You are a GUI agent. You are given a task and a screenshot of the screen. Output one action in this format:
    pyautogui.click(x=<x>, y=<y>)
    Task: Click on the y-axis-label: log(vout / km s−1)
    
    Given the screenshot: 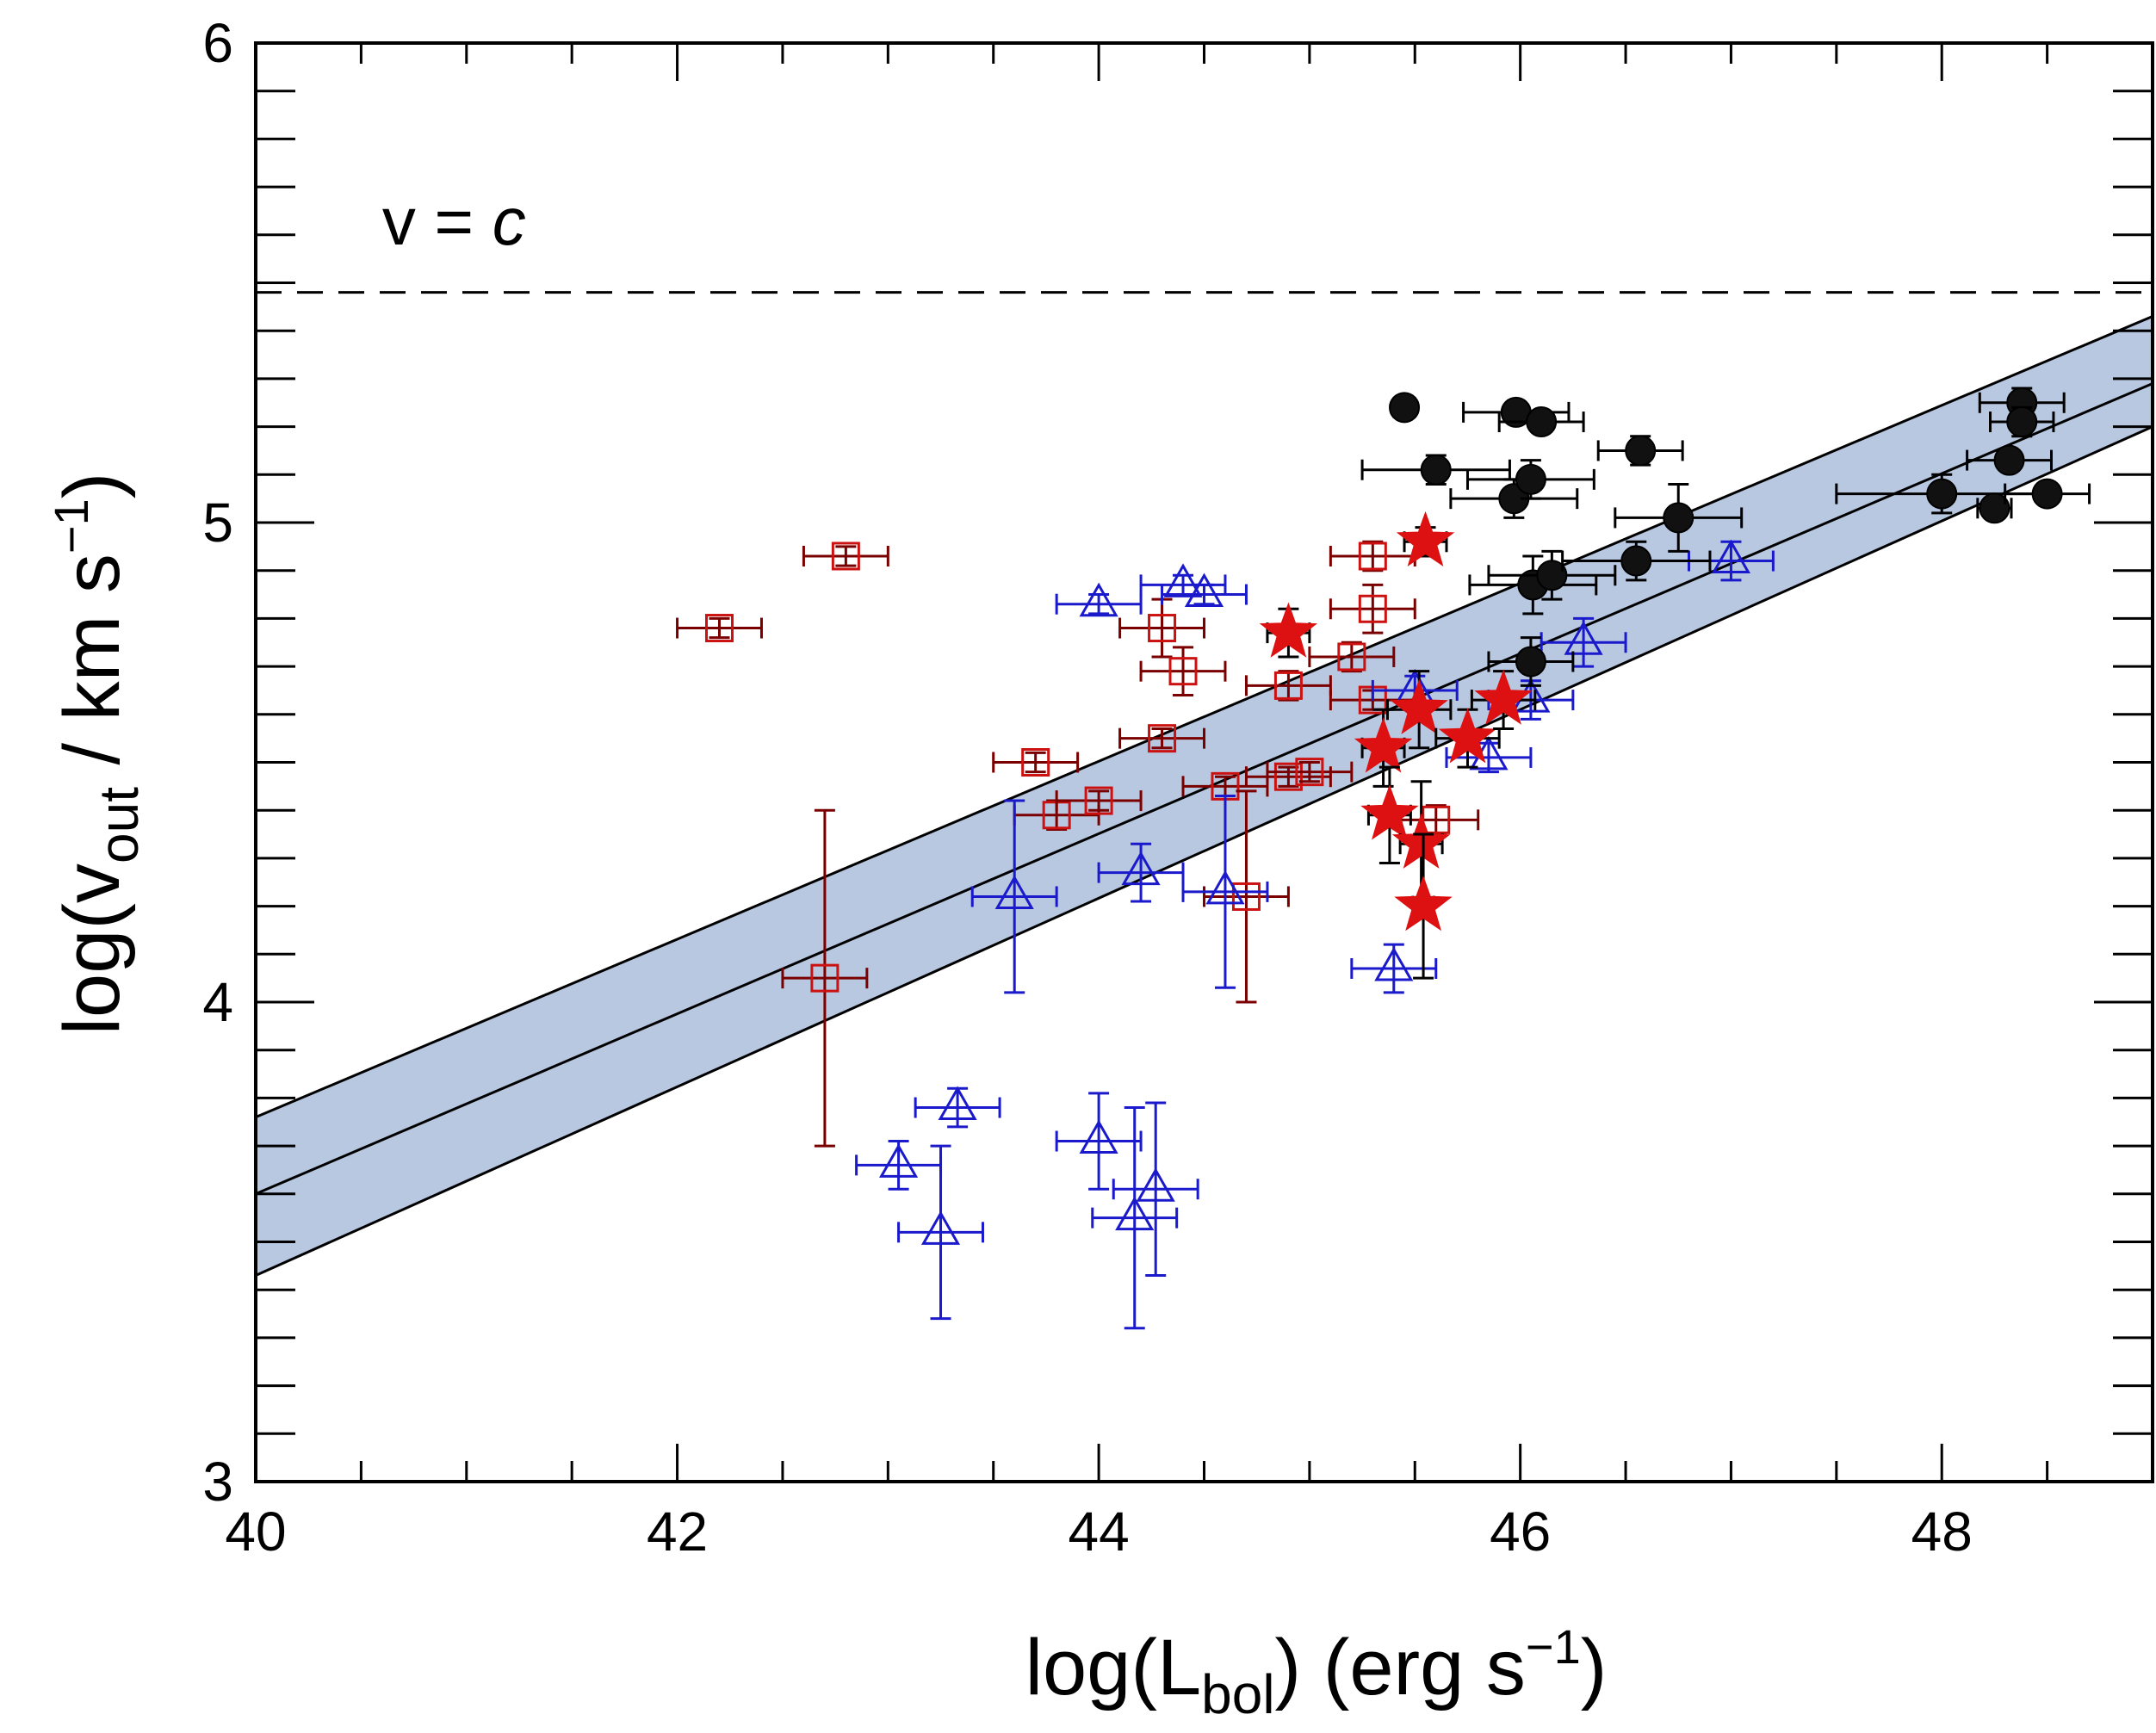 What is the action you would take?
    pyautogui.click(x=97, y=755)
    